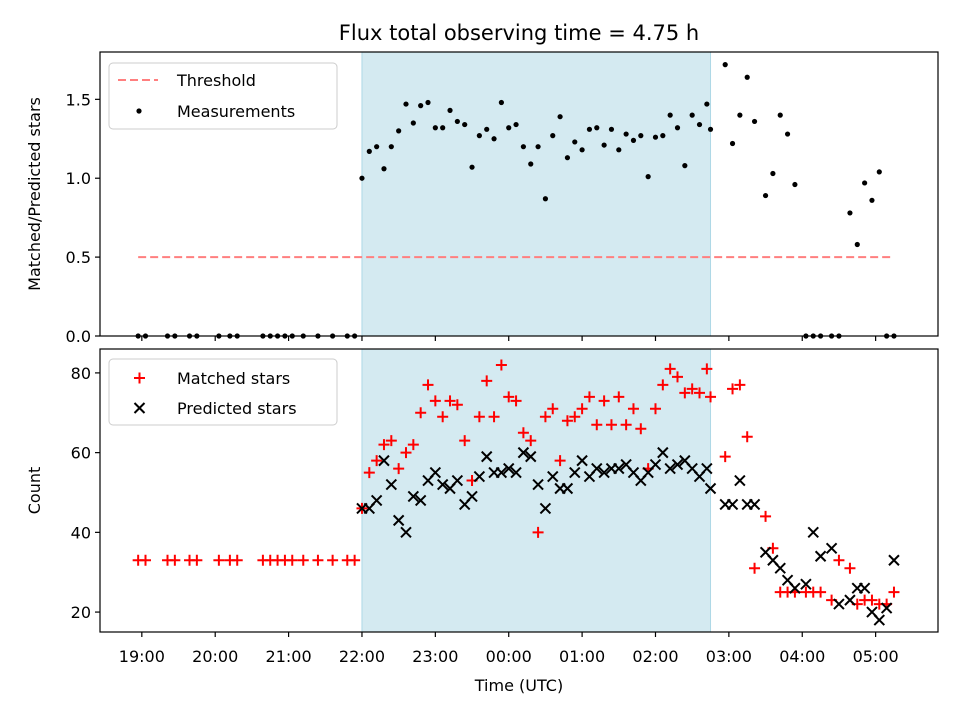 Image resolution: width=960 pixels, height=720 pixels. What do you see at coordinates (34, 491) in the screenshot?
I see `y-axis-label-bottom: Count` at bounding box center [34, 491].